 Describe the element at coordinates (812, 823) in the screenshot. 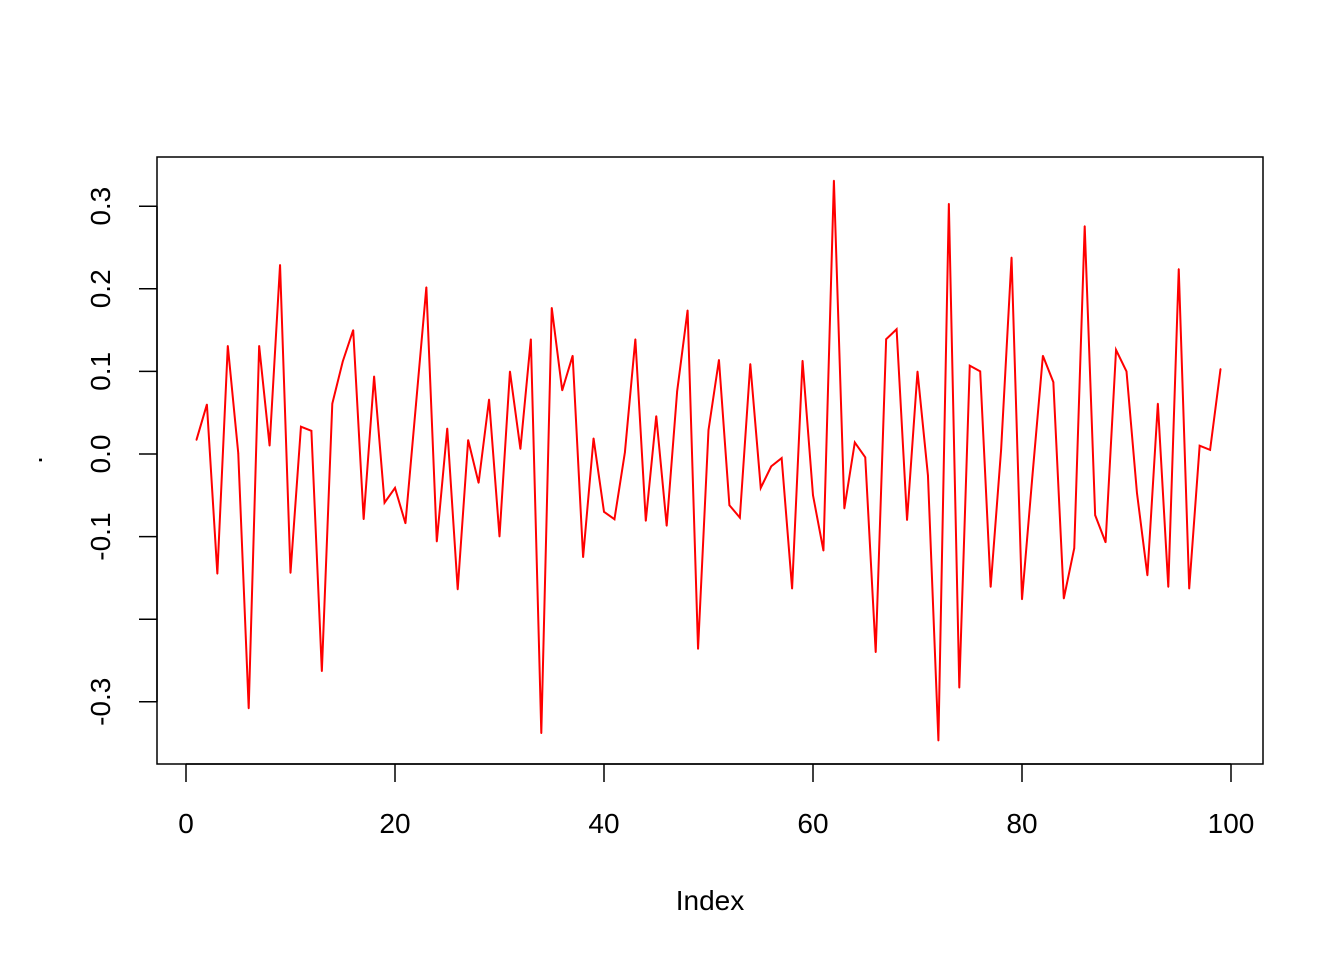

I see `x-tick-label: 60` at that location.